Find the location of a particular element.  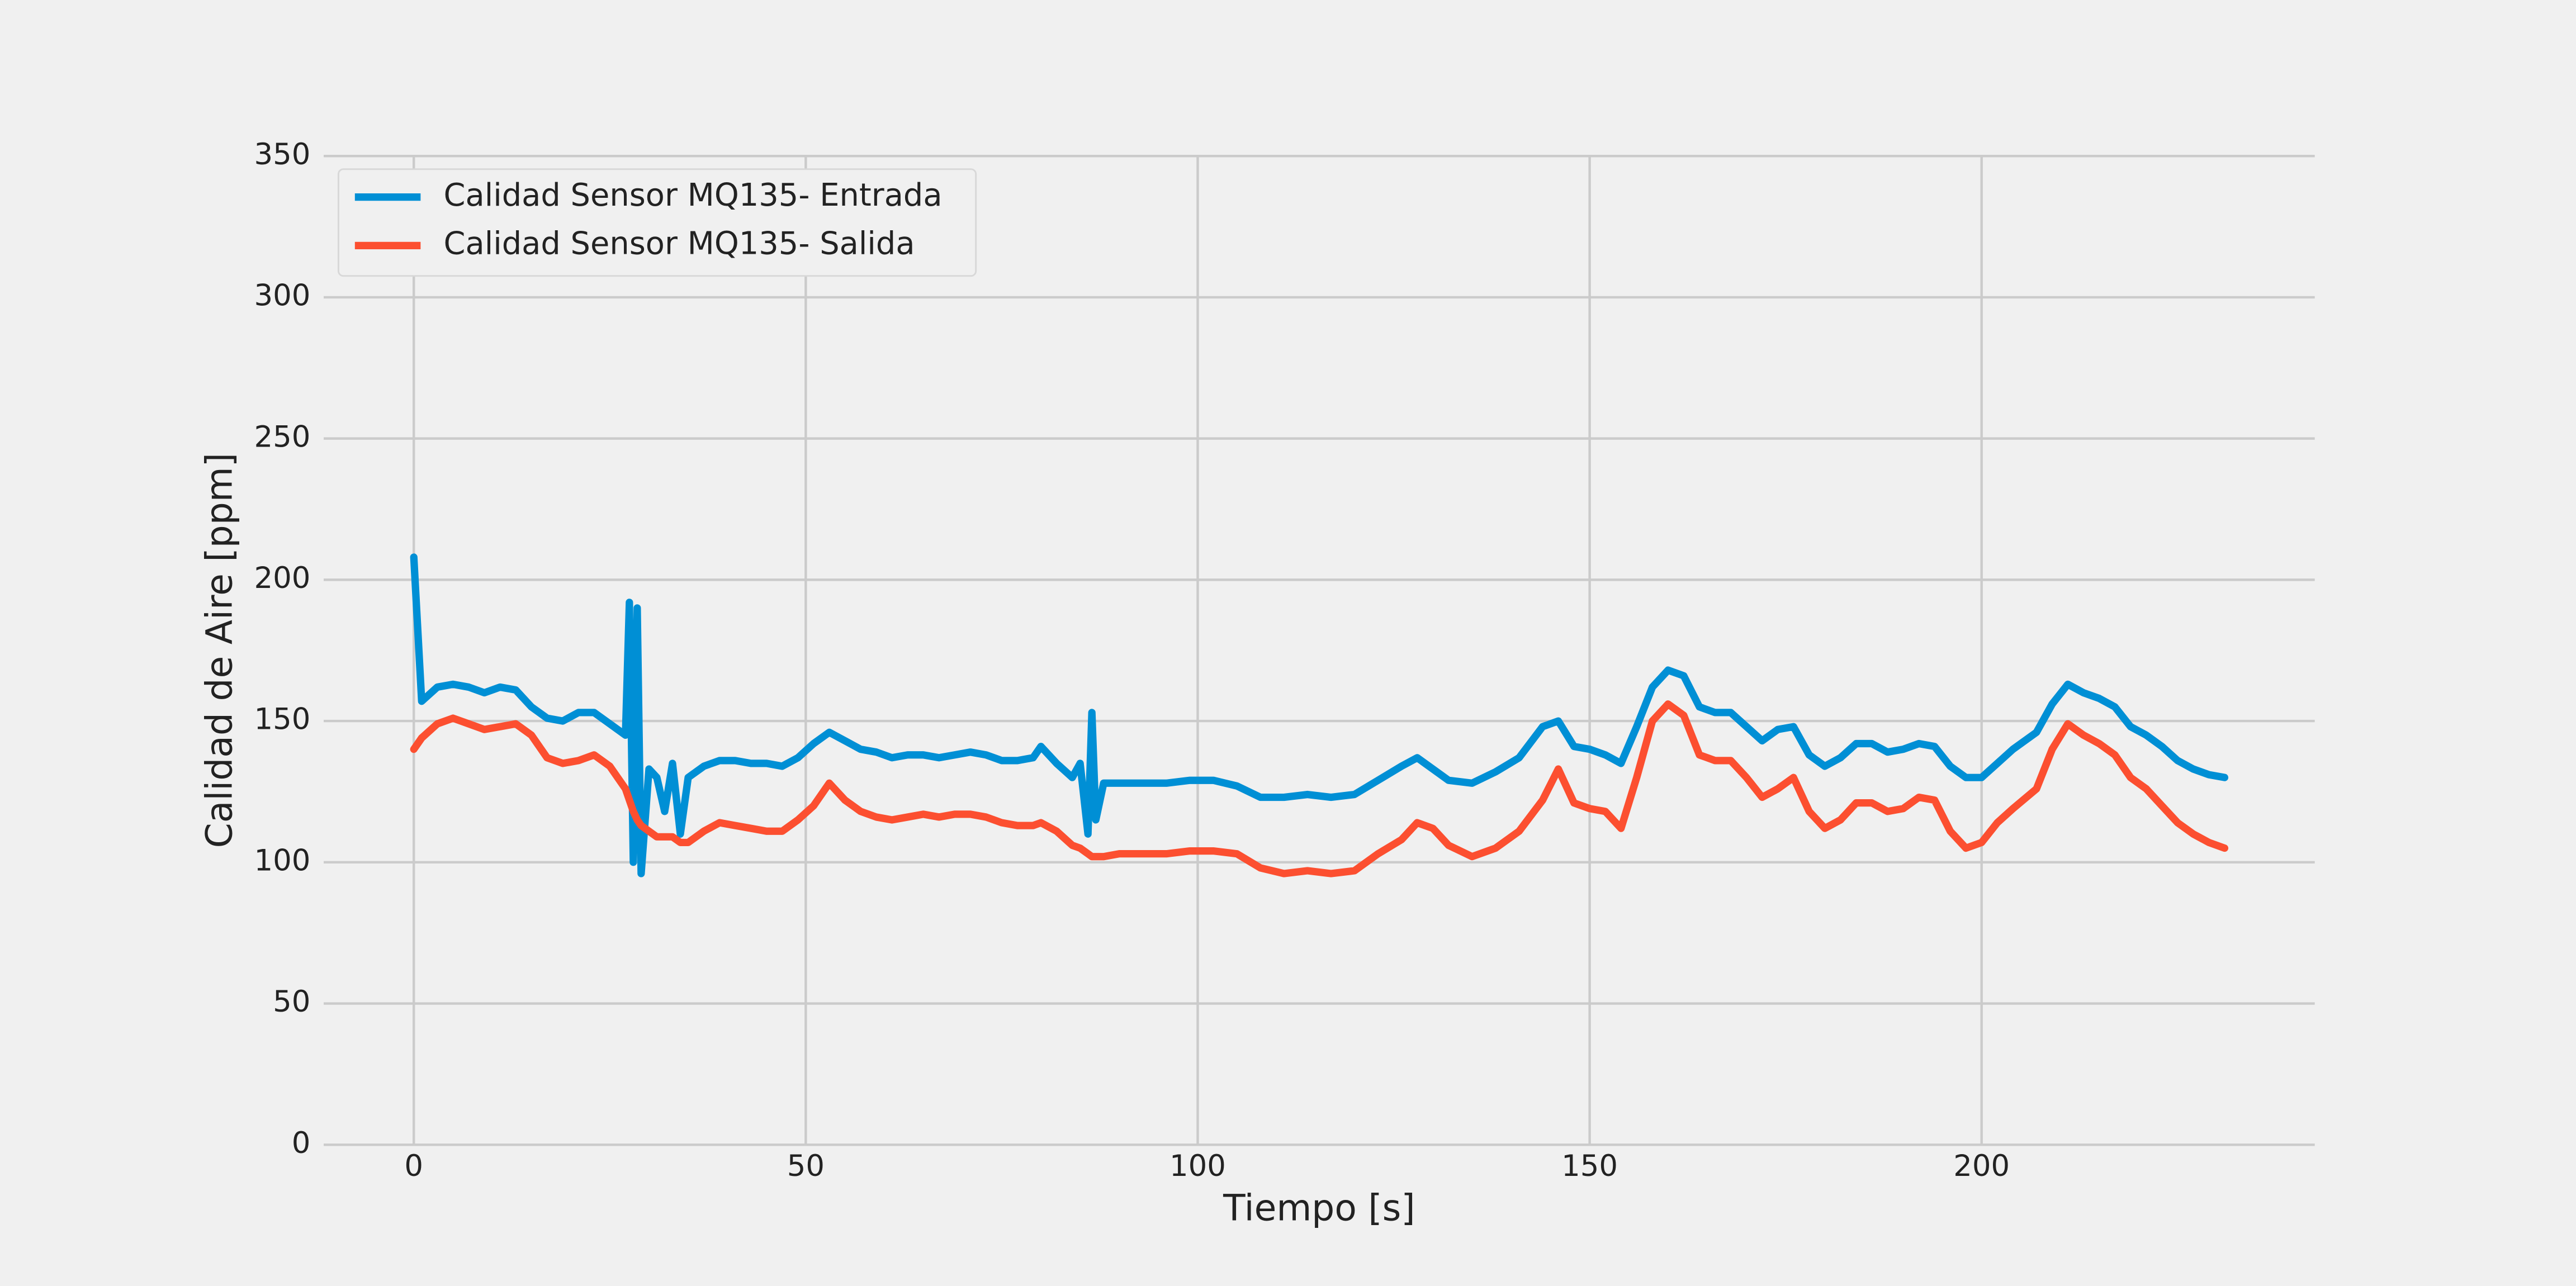

y-axis-label: Calidad de Aire [ppm] is located at coordinates (219, 650).